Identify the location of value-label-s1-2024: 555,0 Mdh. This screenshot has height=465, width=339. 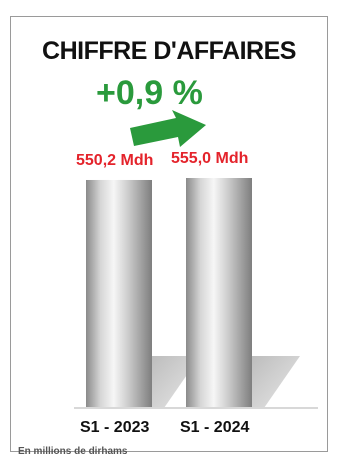
(210, 158).